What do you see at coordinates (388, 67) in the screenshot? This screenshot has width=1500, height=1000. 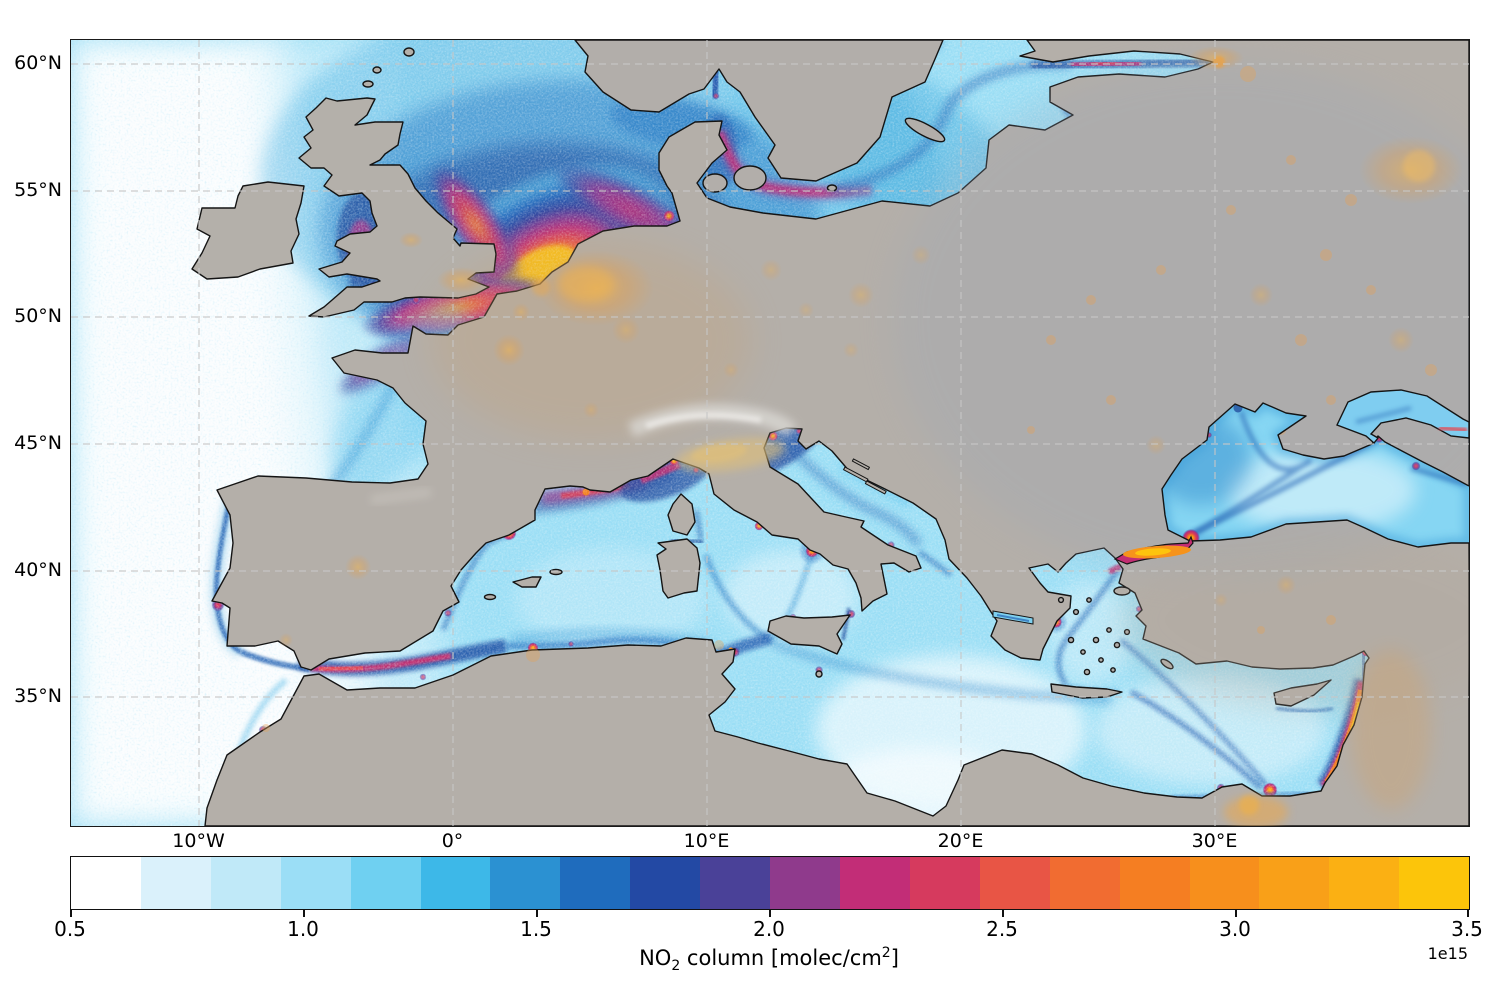 I see `small-north-islands` at bounding box center [388, 67].